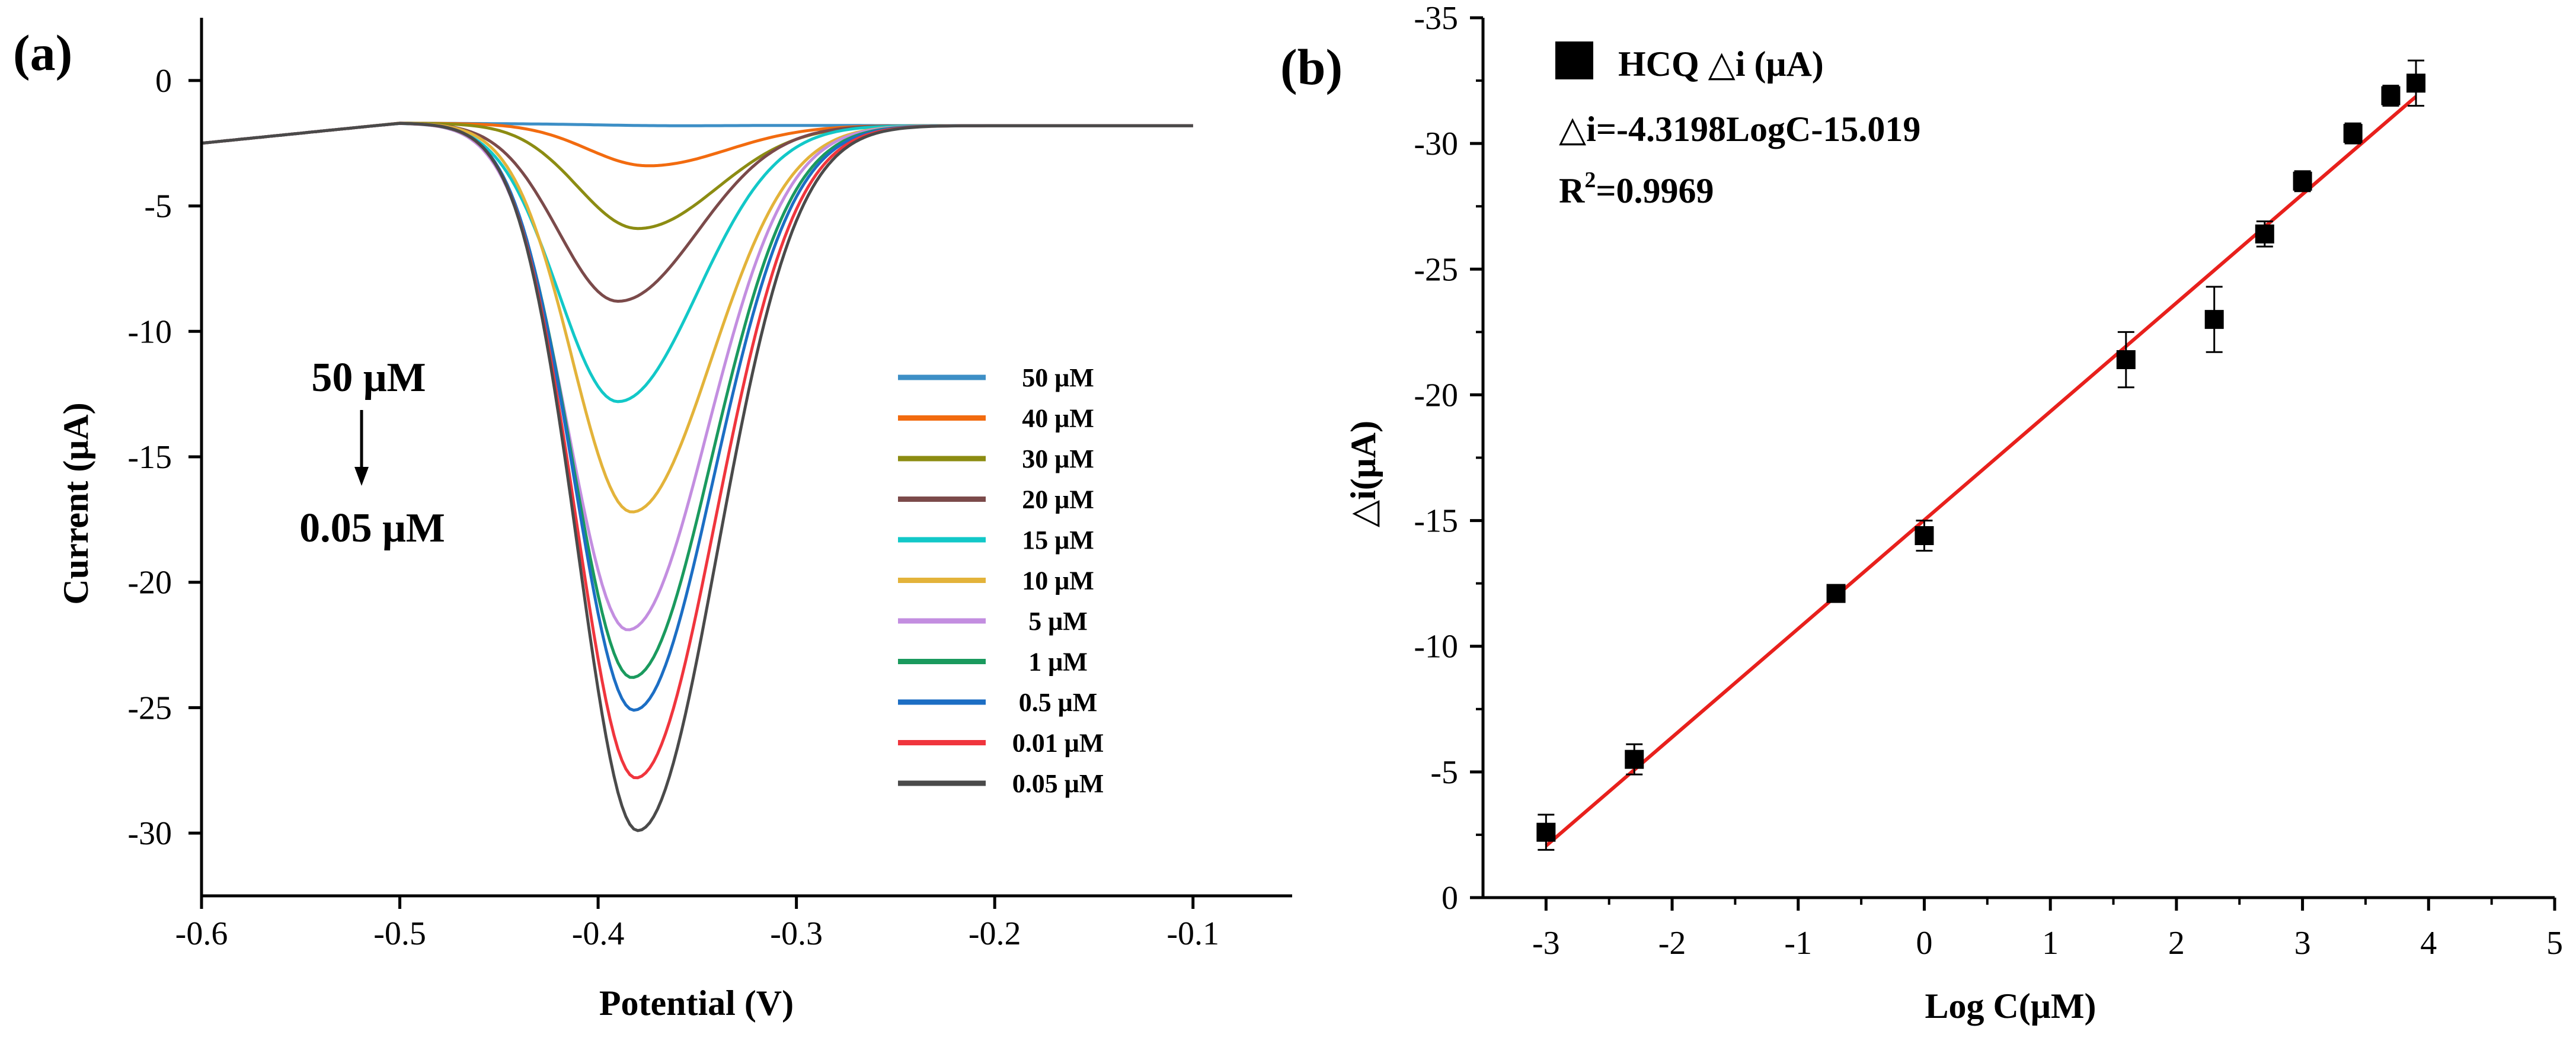 The width and height of the screenshot is (2576, 1041). I want to click on panel-b-x-axis-title: Log C(μM), so click(2010, 1006).